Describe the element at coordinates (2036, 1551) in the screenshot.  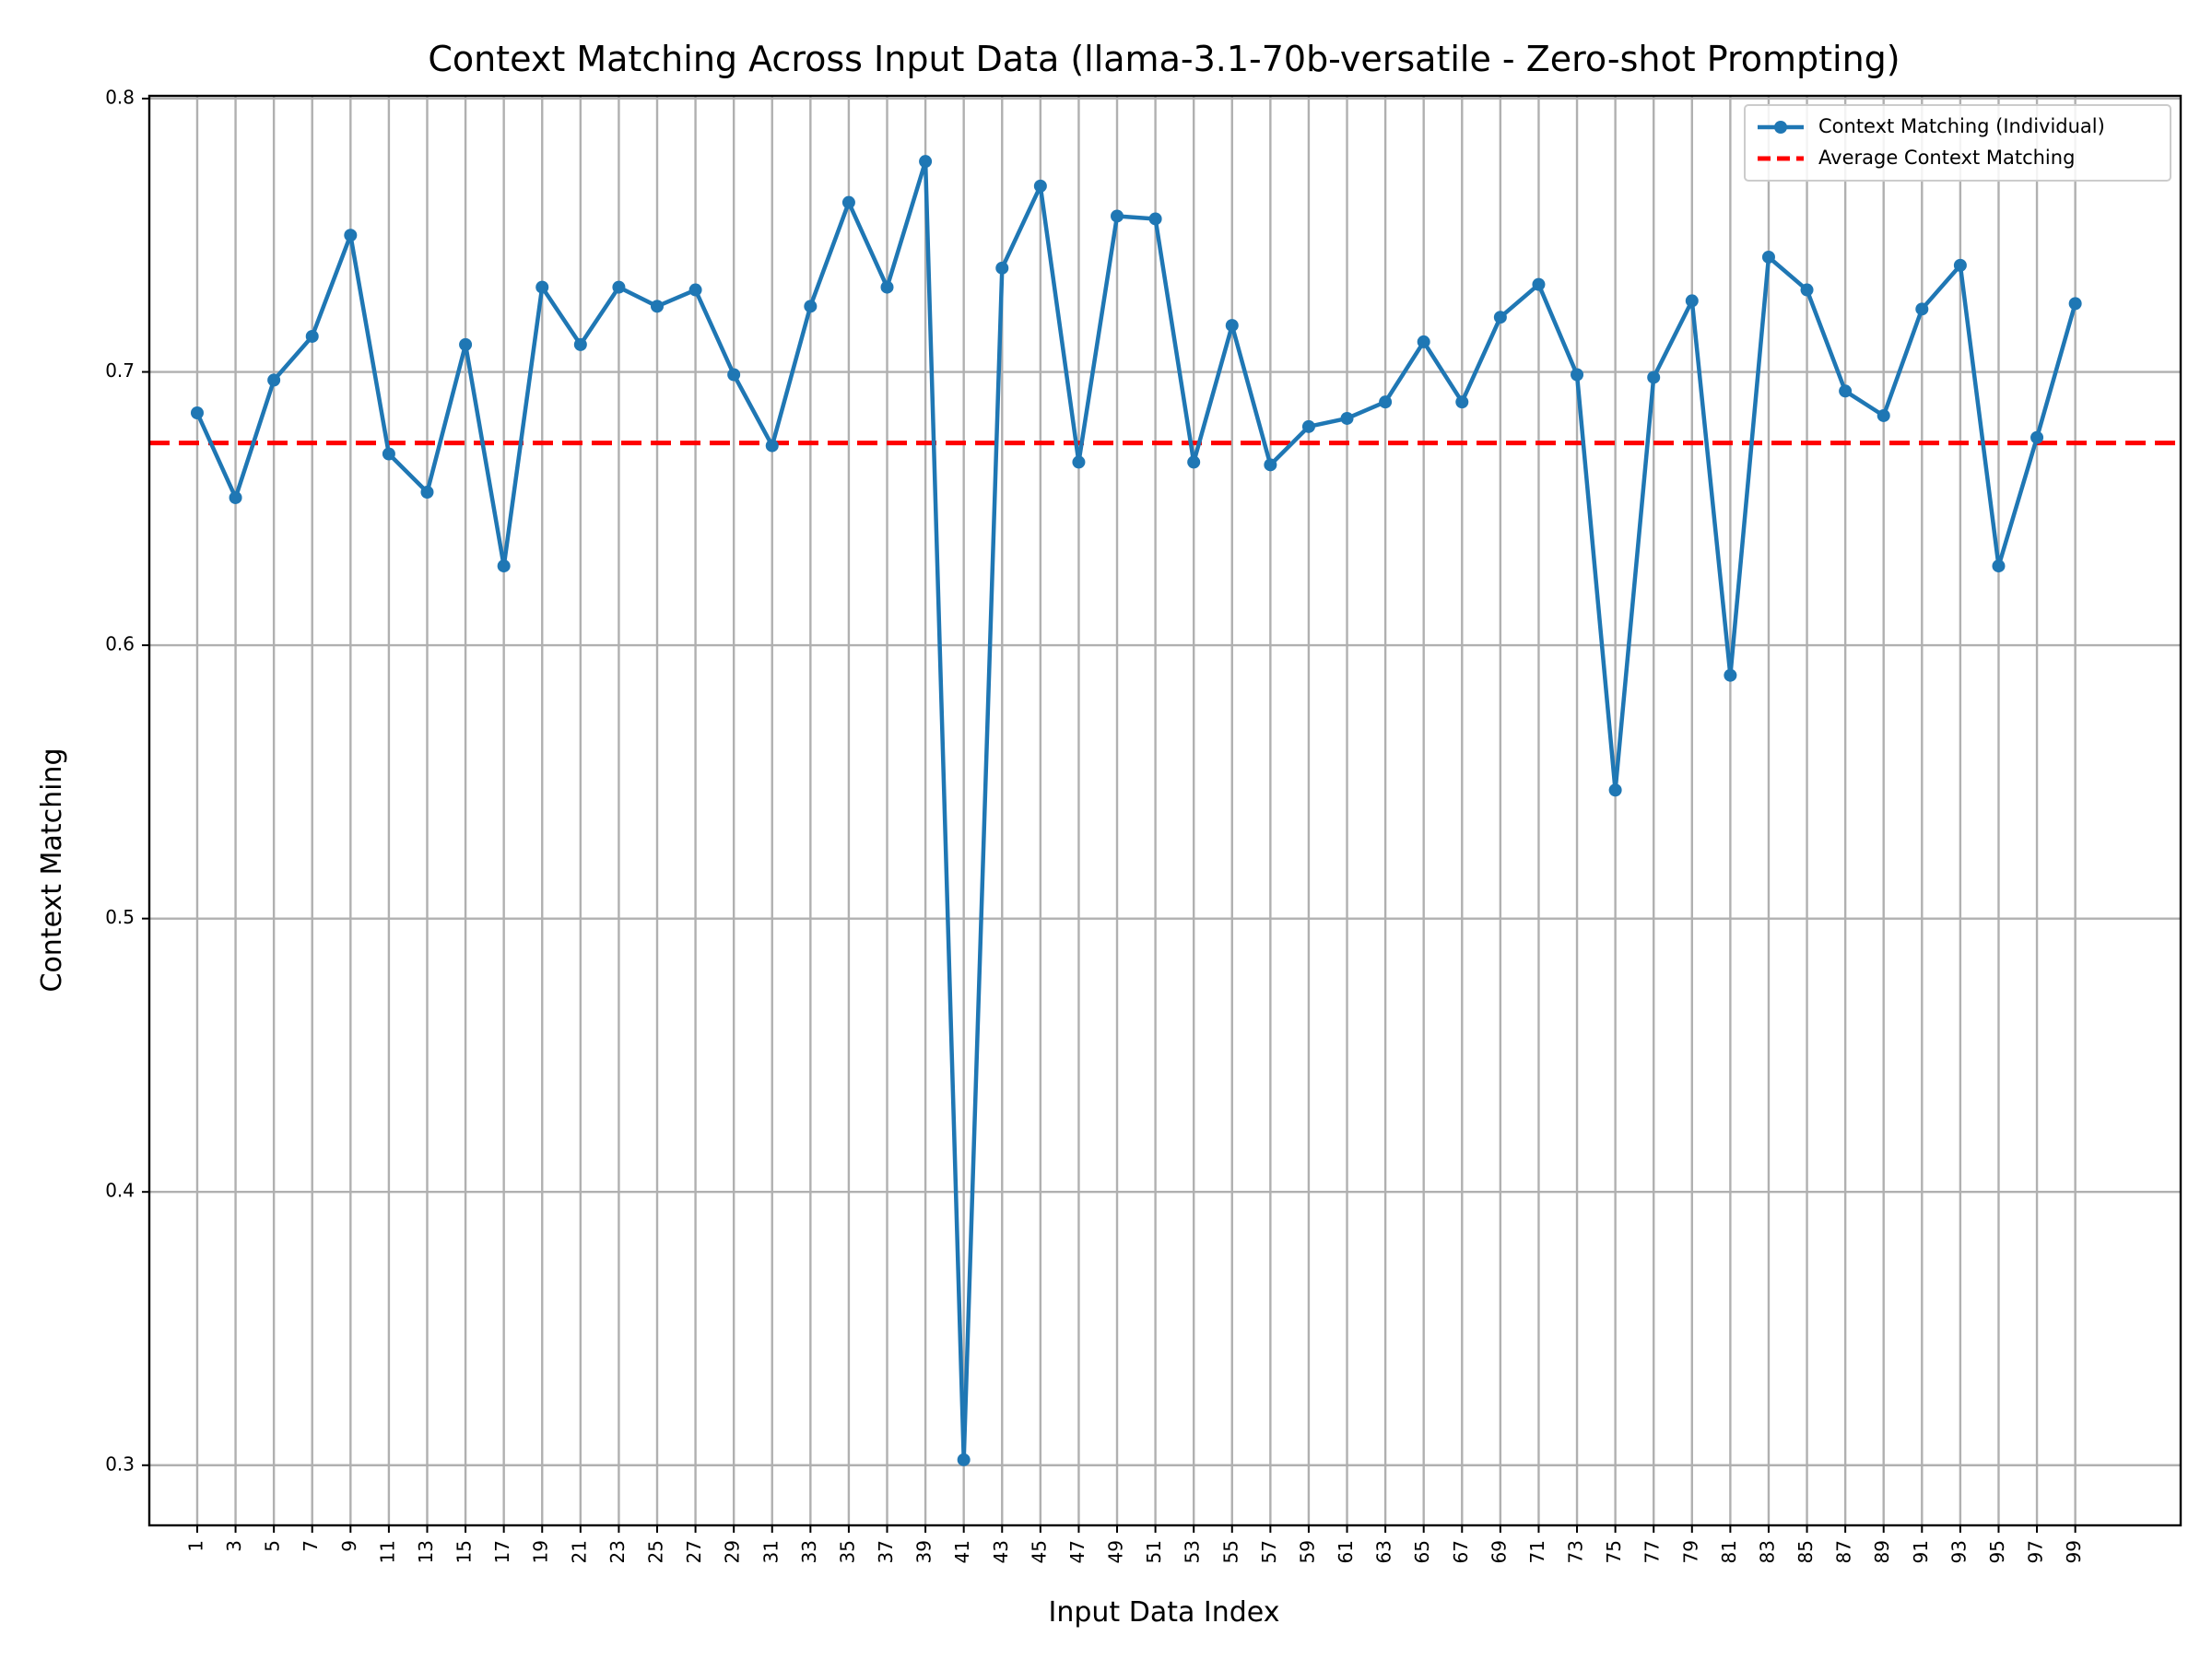
I see `x-tick-label: 97` at that location.